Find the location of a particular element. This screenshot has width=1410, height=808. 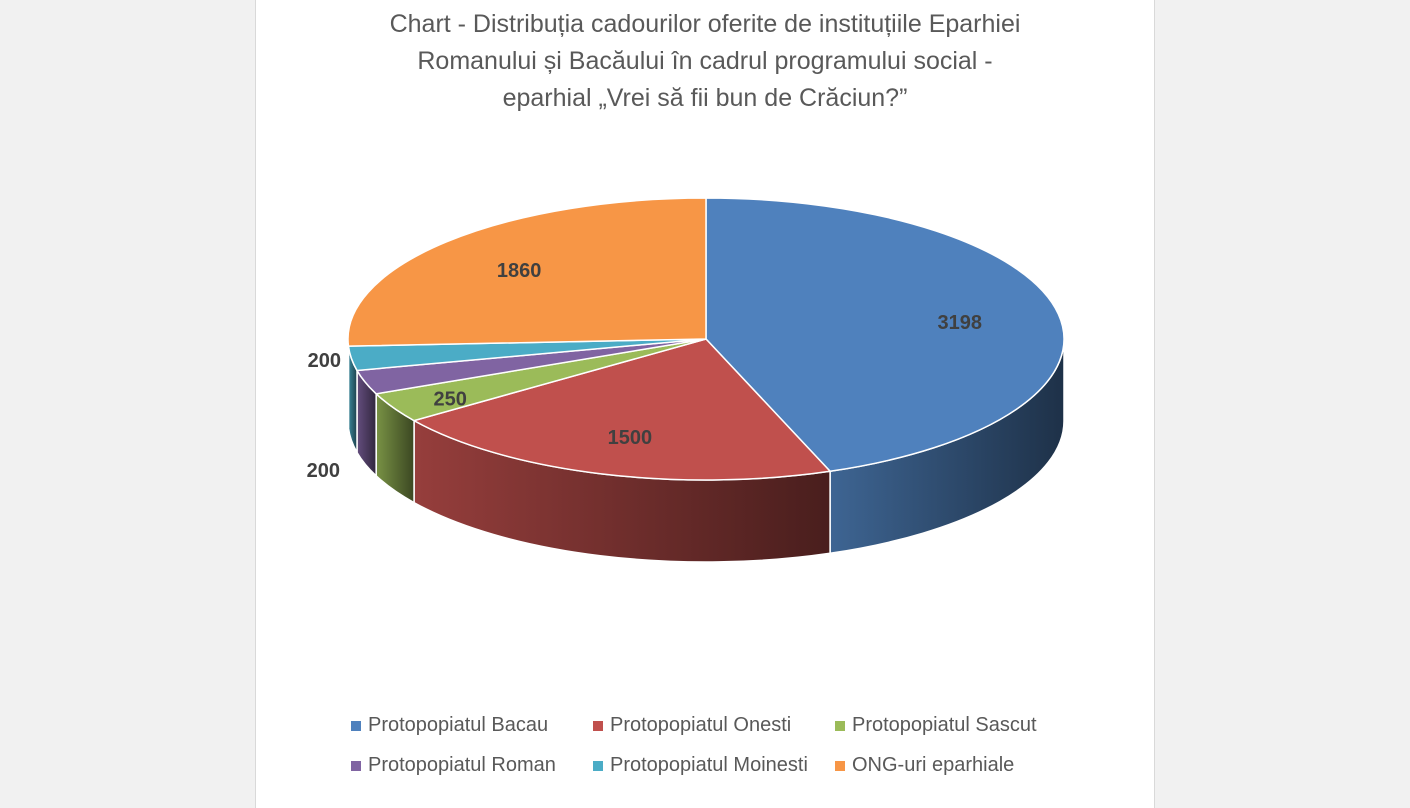

legend-item-protopopiatul-bacau: Protopopiatul Bacau is located at coordinates (449, 725).